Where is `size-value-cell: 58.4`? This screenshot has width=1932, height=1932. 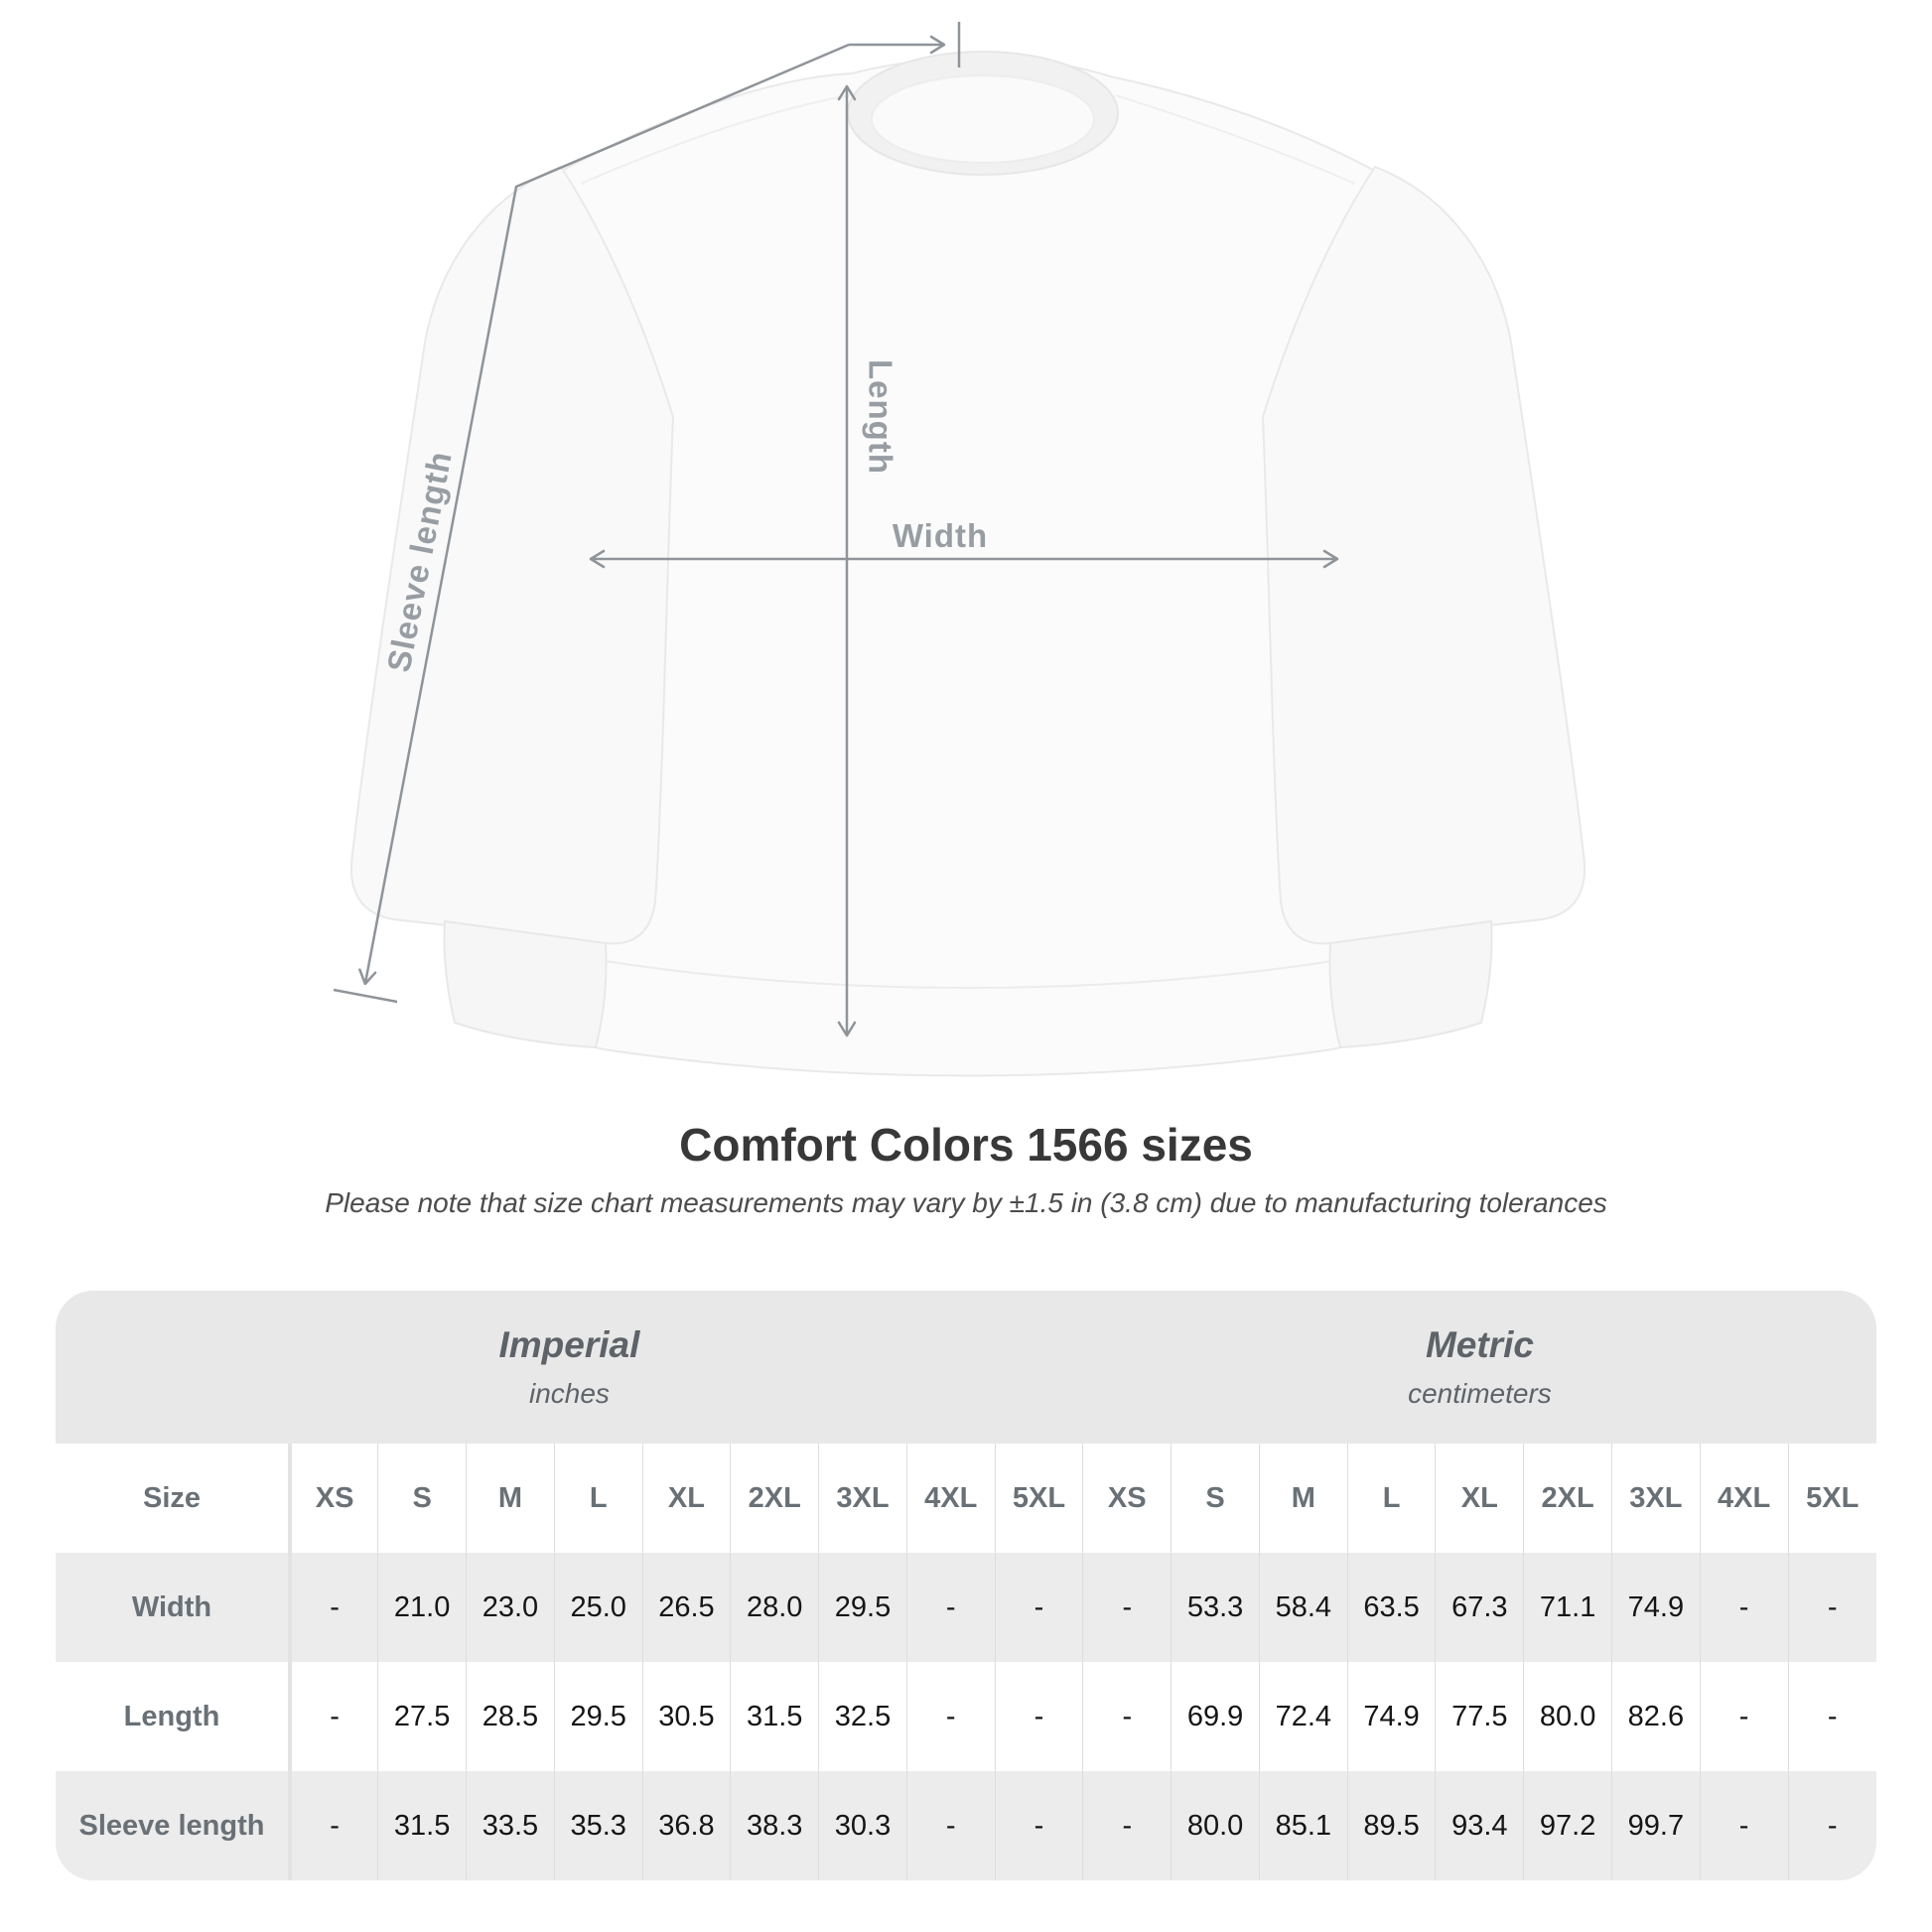
size-value-cell: 58.4 is located at coordinates (1303, 1608).